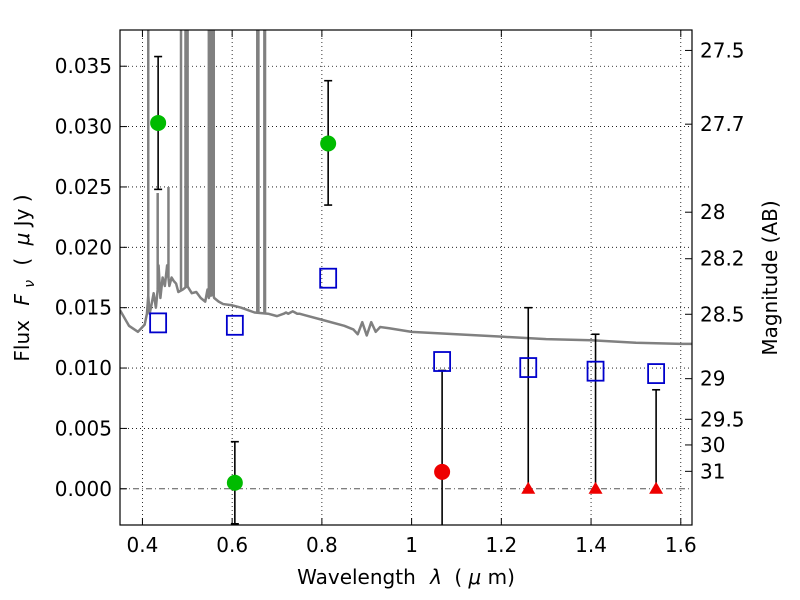 Image resolution: width=800 pixels, height=600 pixels. I want to click on magnitude-tick-label-0: 27.5, so click(722, 50).